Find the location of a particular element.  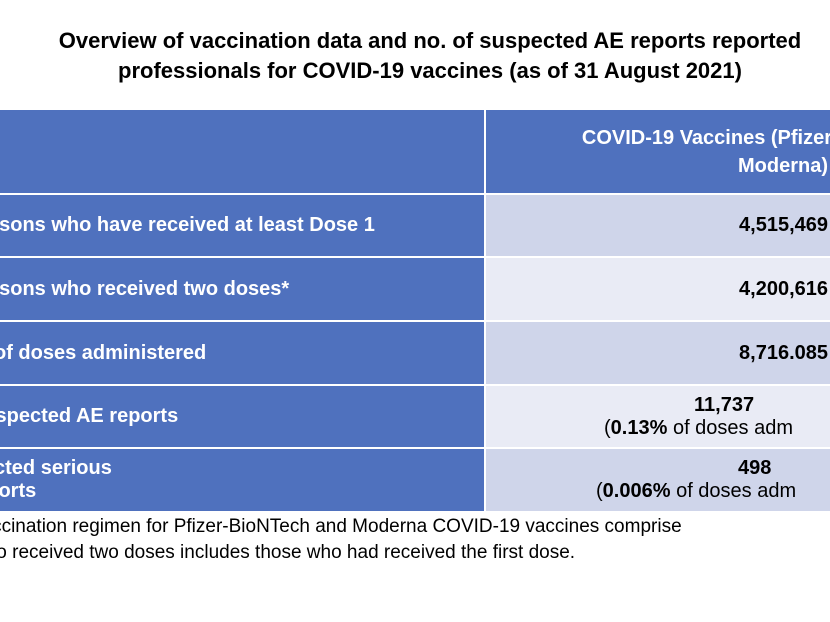

row-label: of doses administered is located at coordinates (243, 353).